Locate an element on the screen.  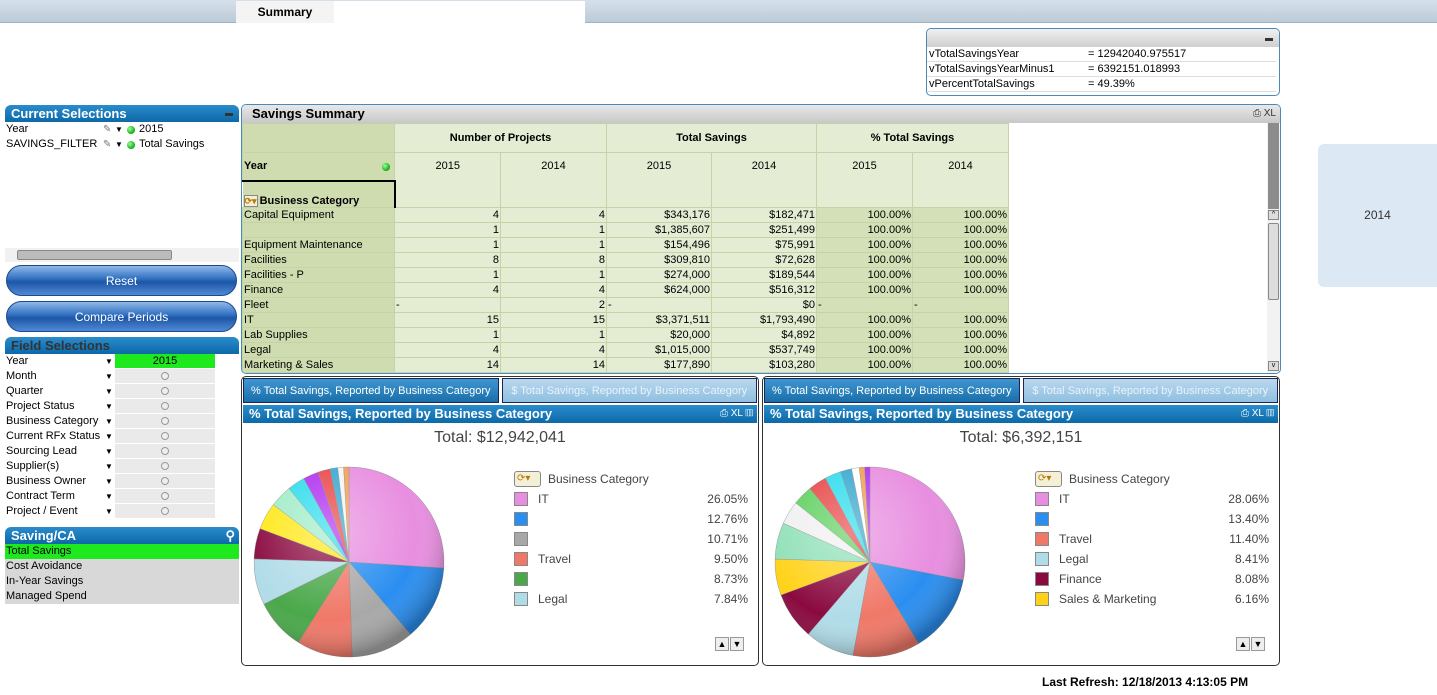
field-selection-row: Year ▼ 2015 is located at coordinates (122, 361).